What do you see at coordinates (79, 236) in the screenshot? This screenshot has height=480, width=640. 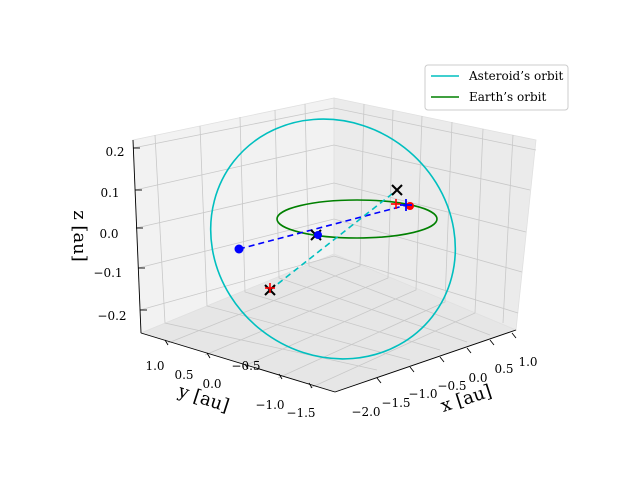 I see `z-axis-label: z [au]` at bounding box center [79, 236].